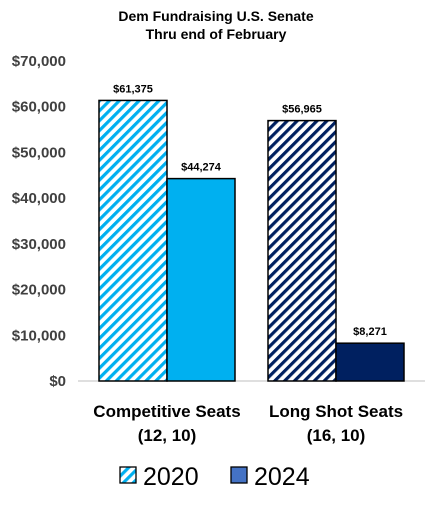 This screenshot has width=433, height=505. I want to click on legend-label: 2024, so click(282, 477).